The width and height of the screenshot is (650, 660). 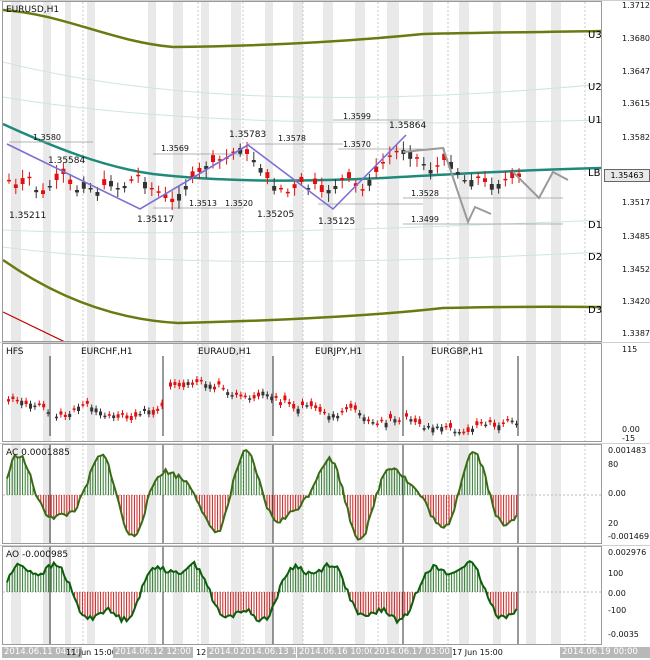 What do you see at coordinates (225, 352) in the screenshot?
I see `cross-symbol-label: EURAUD,H1` at bounding box center [225, 352].